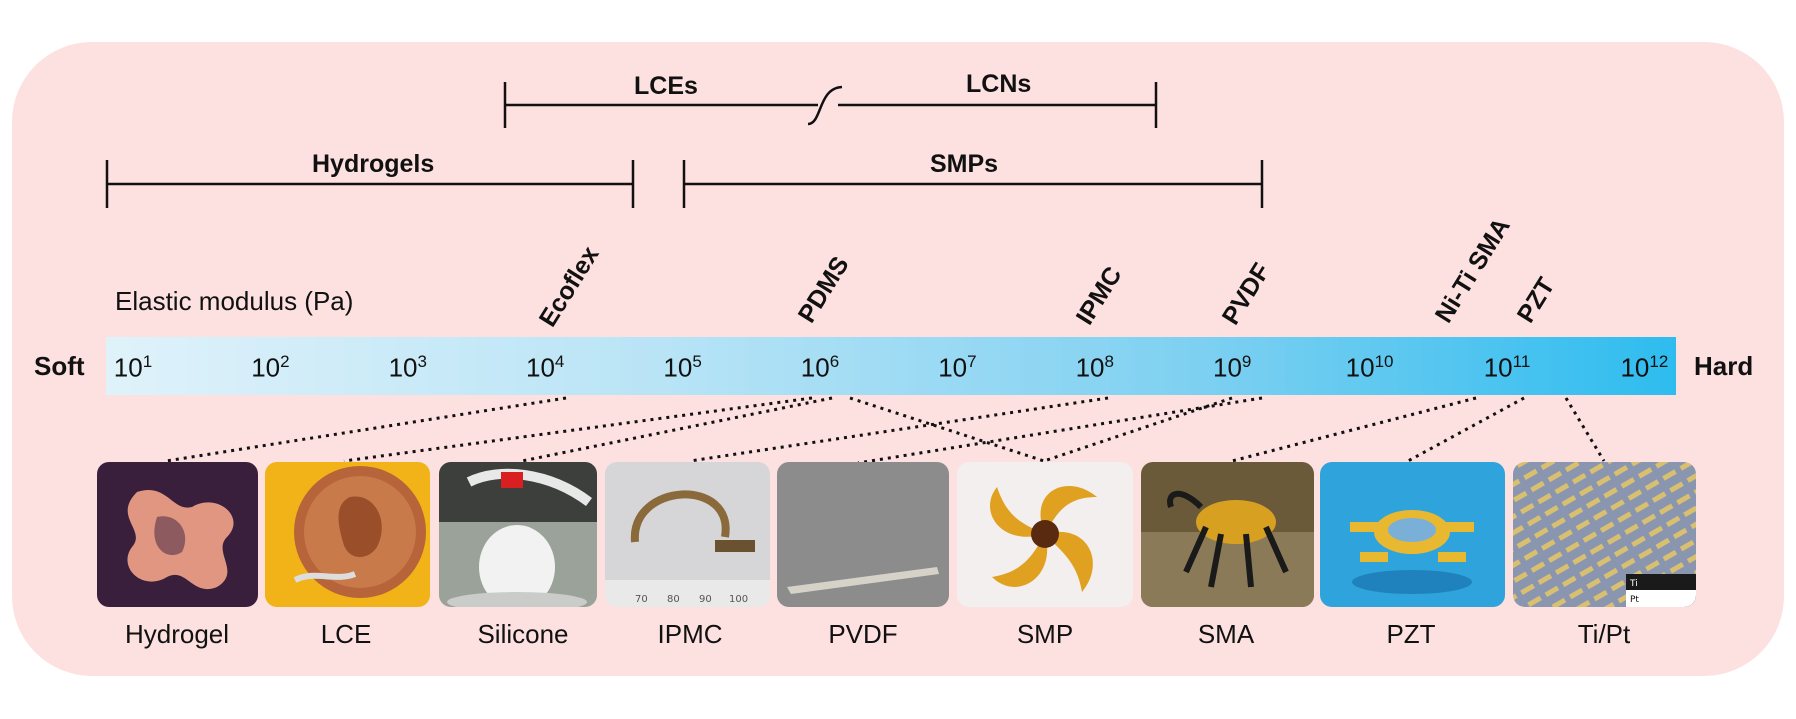 This screenshot has height=719, width=1796. What do you see at coordinates (1724, 366) in the screenshot?
I see `hard-label: Hard` at bounding box center [1724, 366].